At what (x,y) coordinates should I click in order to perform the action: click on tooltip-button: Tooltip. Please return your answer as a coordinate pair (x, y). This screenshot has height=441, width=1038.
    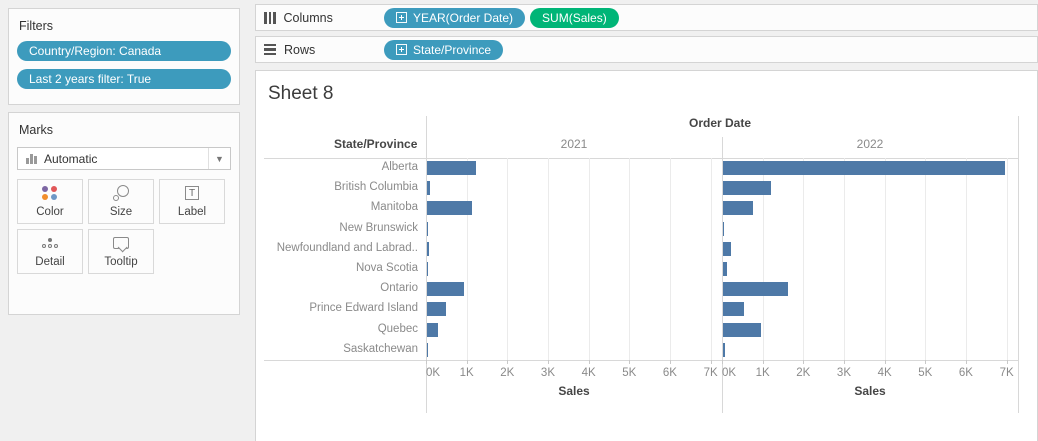
    Looking at the image, I should click on (121, 251).